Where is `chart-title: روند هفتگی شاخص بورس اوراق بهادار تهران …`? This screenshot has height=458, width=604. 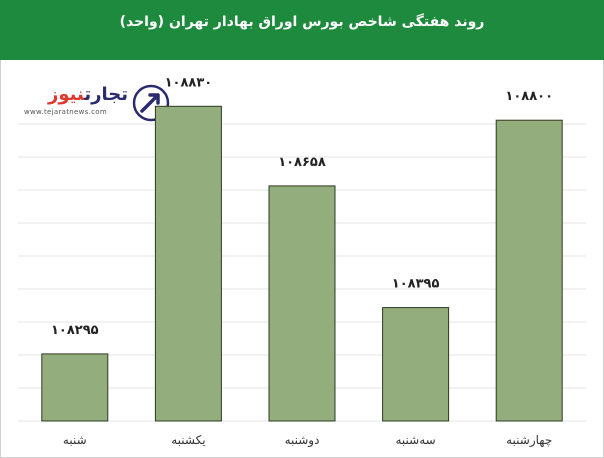 chart-title: روند هفتگی شاخص بورس اوراق بهادار تهران … is located at coordinates (302, 22).